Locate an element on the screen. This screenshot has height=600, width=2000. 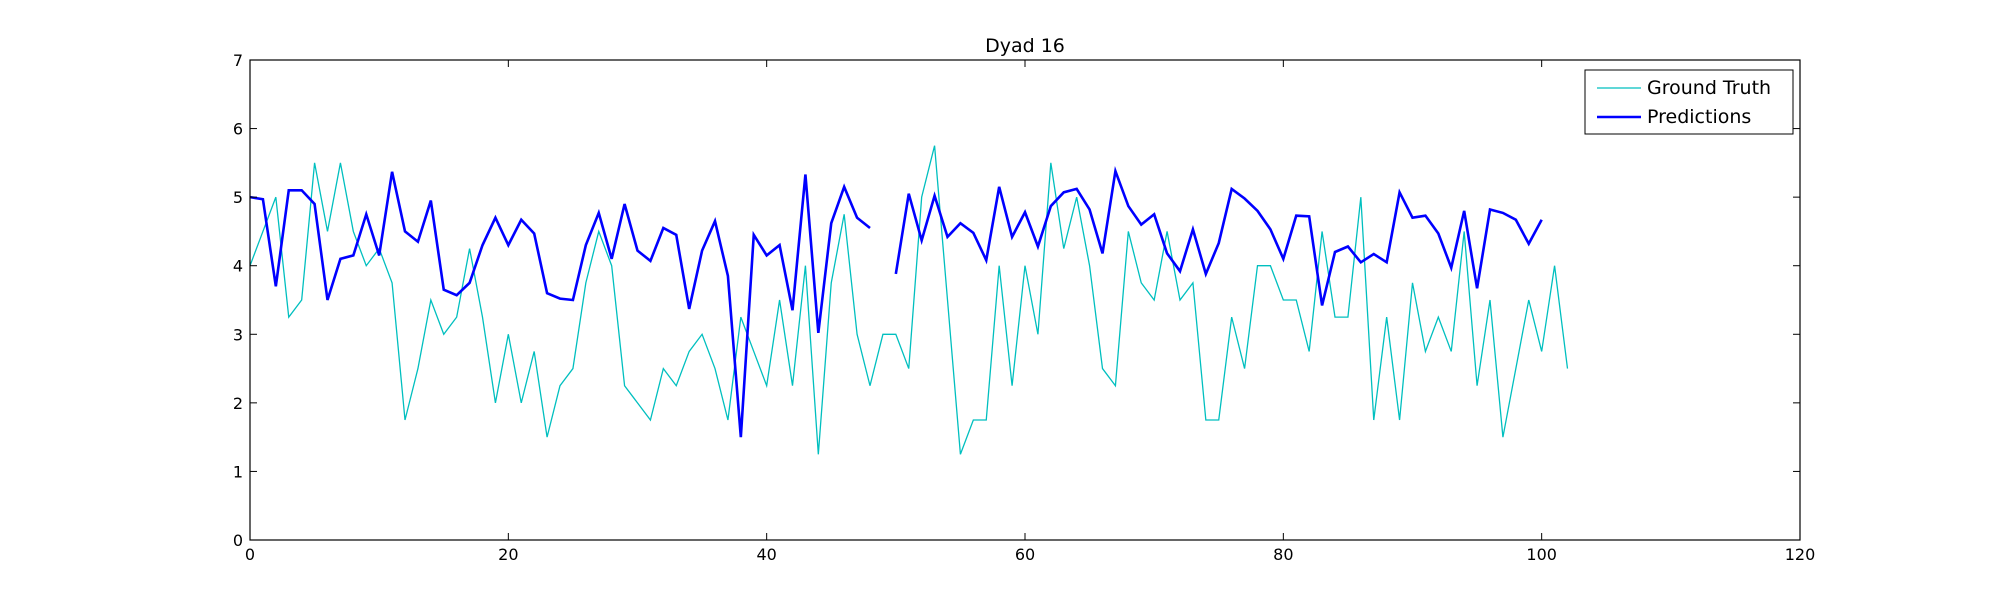
y-tick-label: 4 is located at coordinates (238, 266).